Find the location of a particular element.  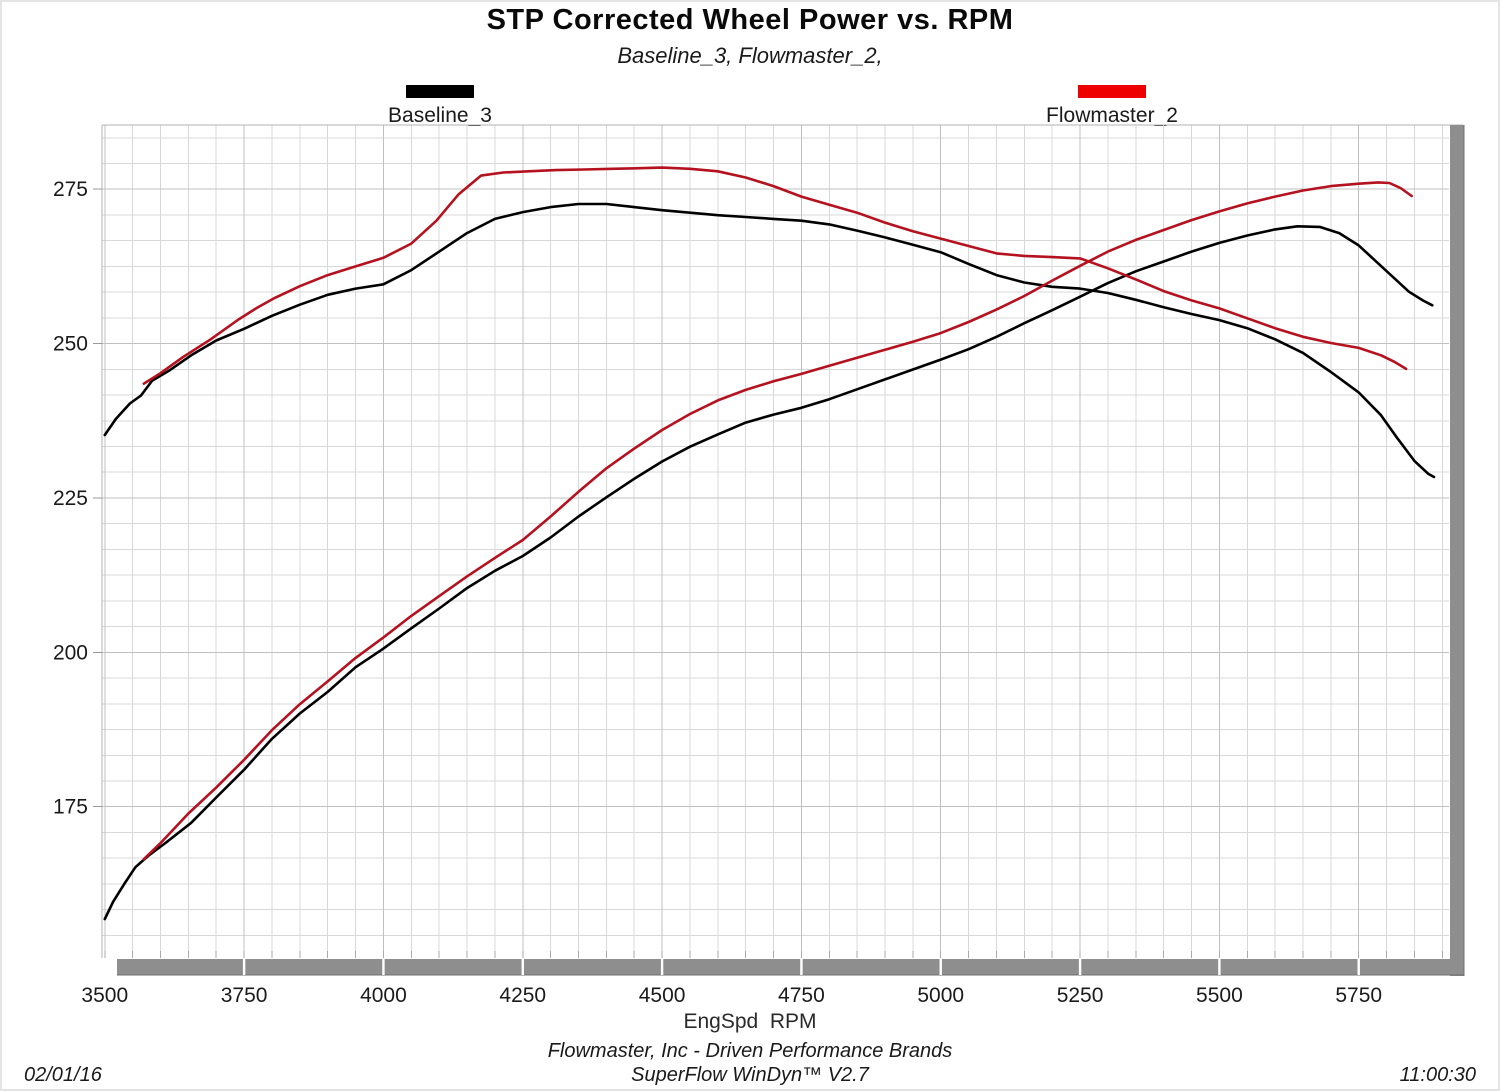

y-tick-label: 225 is located at coordinates (70, 498).